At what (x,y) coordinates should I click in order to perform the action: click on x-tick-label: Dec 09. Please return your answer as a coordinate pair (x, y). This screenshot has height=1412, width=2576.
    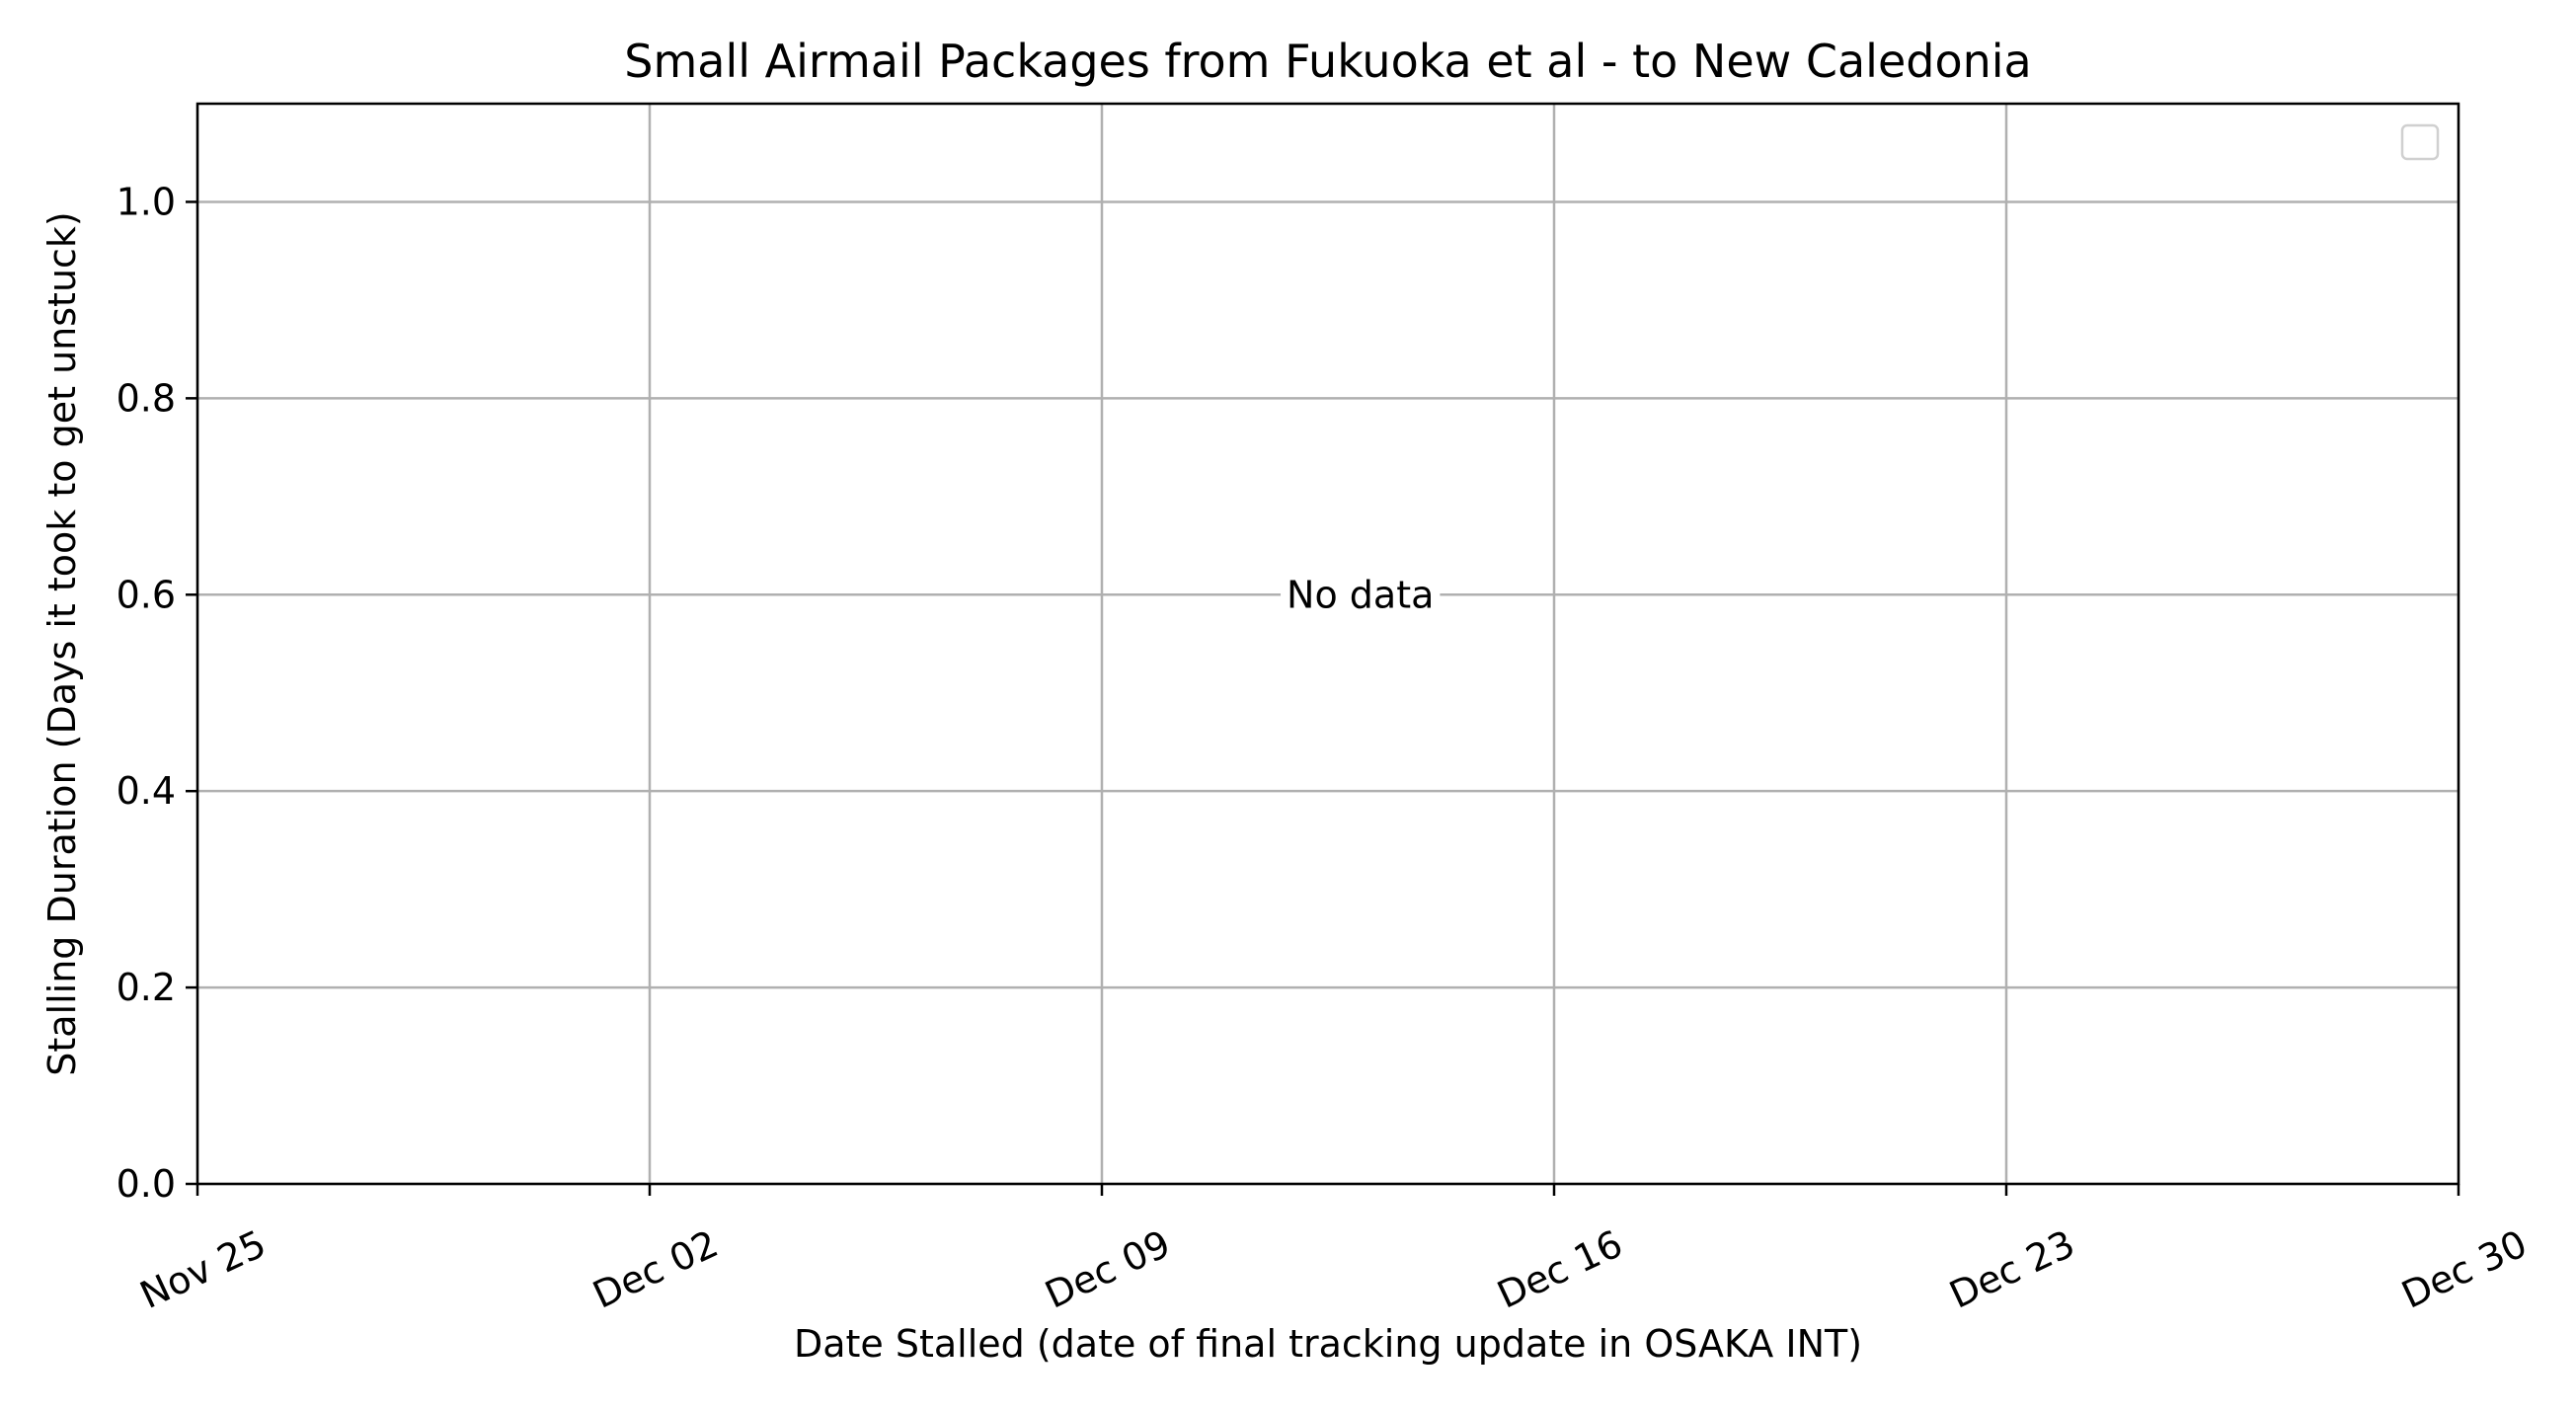
    Looking at the image, I should click on (1108, 1268).